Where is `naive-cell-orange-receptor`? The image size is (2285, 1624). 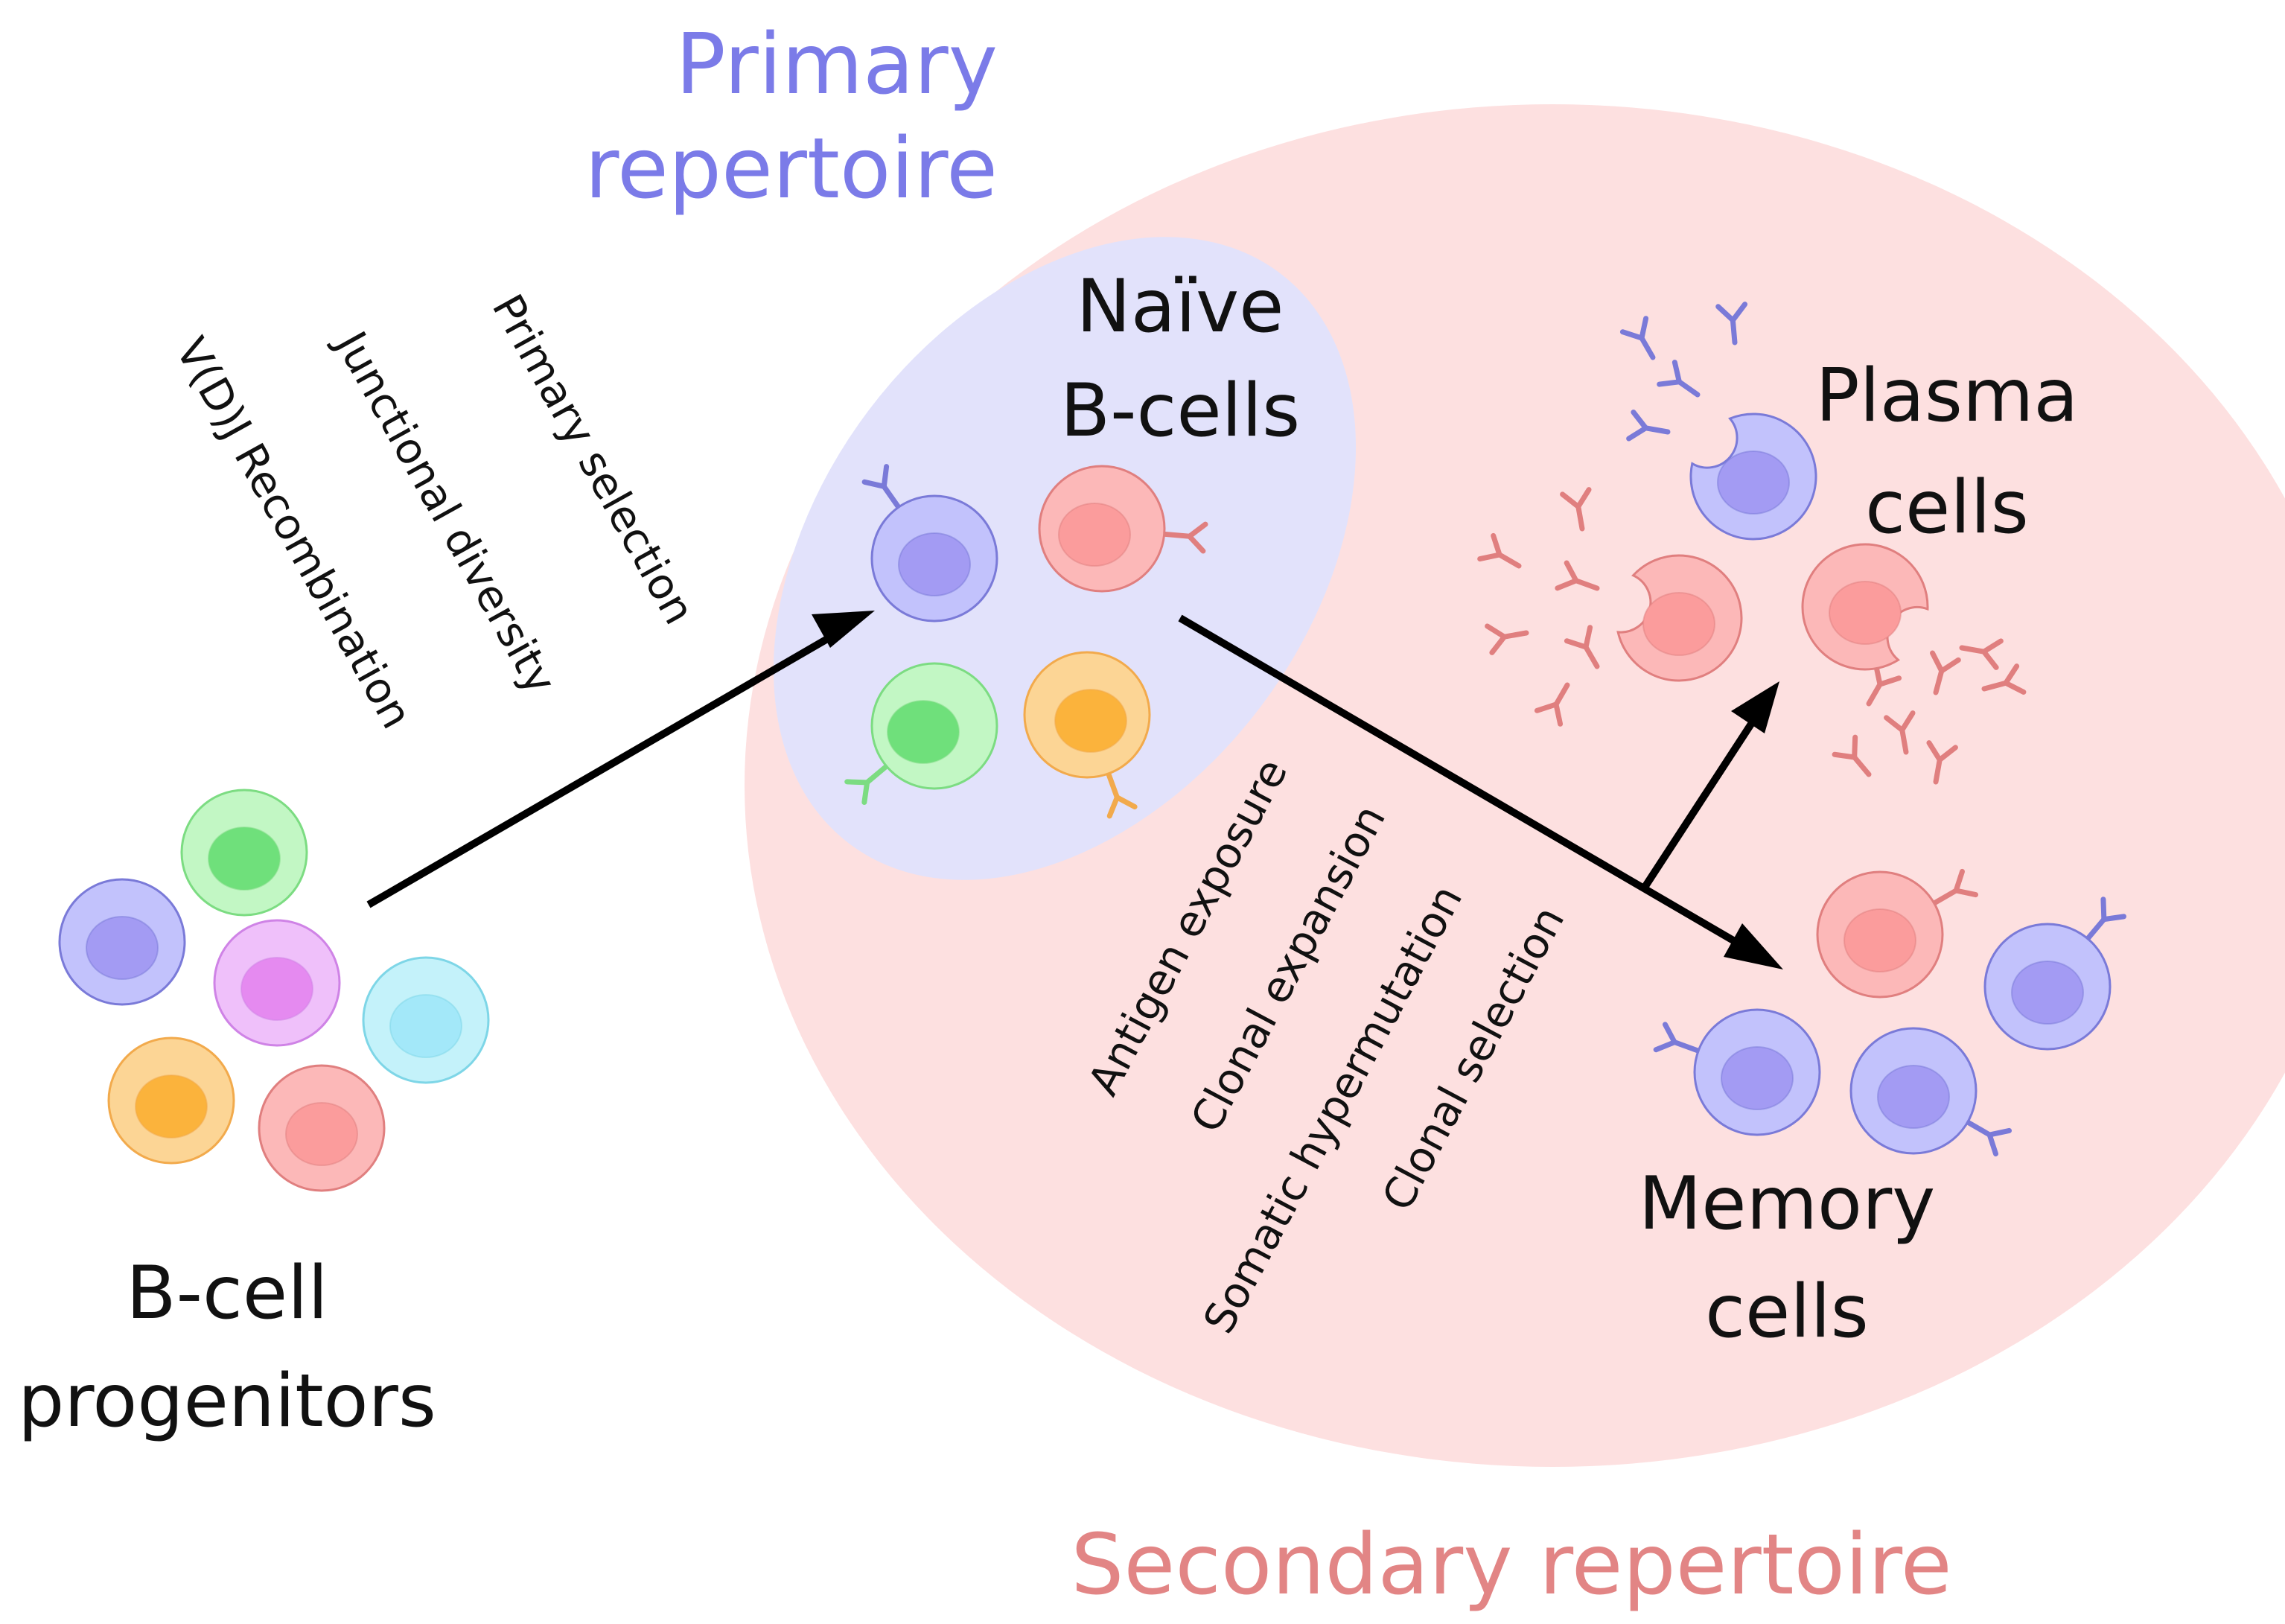 naive-cell-orange-receptor is located at coordinates (1122, 795).